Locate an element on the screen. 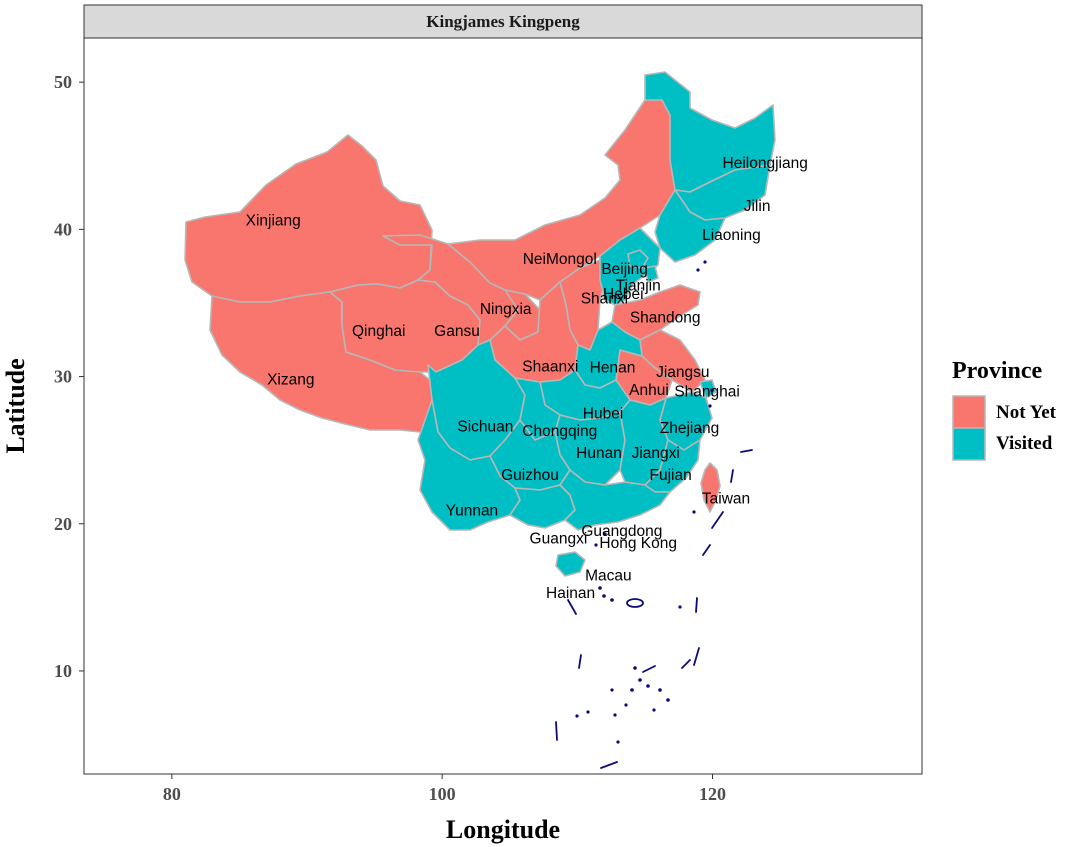 The width and height of the screenshot is (1080, 847). province-label-taiwan: Taiwan is located at coordinates (726, 499).